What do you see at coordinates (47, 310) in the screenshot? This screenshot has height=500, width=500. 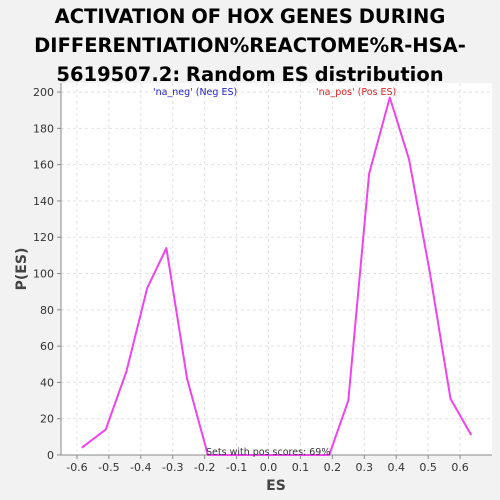 I see `y-tick-label-4: 80` at bounding box center [47, 310].